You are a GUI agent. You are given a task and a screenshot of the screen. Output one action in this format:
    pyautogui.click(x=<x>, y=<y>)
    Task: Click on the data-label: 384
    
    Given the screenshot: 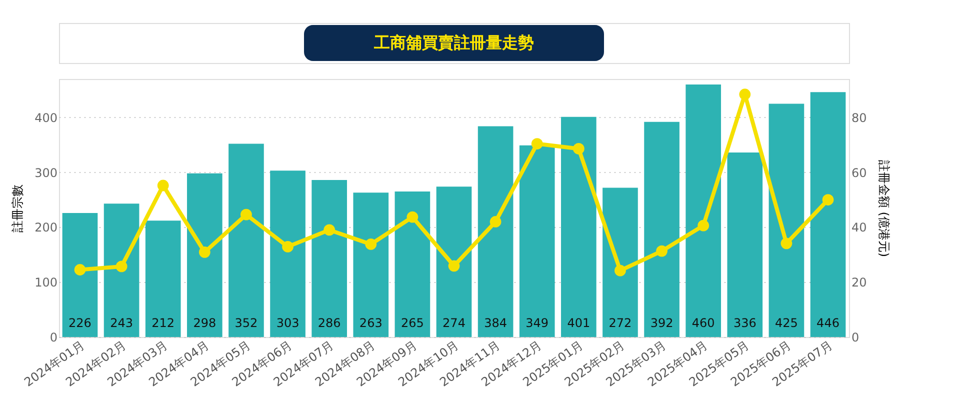 What is the action you would take?
    pyautogui.click(x=496, y=323)
    